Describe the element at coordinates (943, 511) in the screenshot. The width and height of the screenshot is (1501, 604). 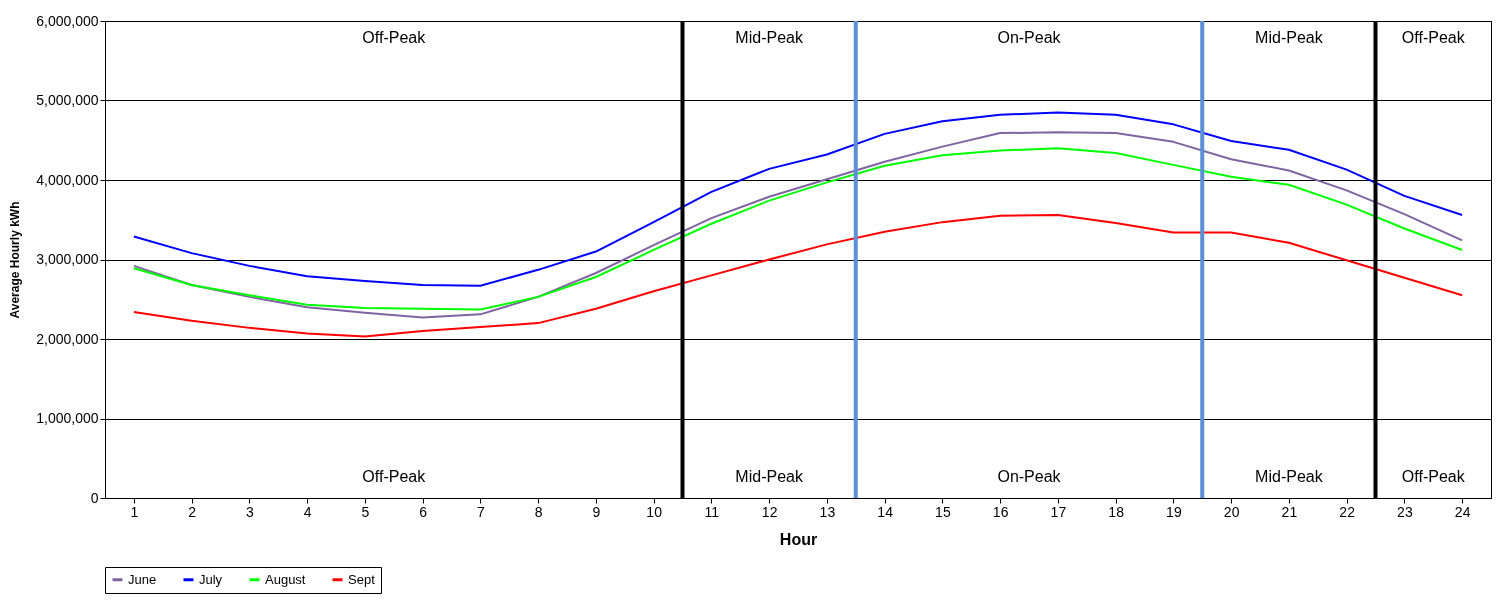
I see `x-tick-label: 15` at that location.